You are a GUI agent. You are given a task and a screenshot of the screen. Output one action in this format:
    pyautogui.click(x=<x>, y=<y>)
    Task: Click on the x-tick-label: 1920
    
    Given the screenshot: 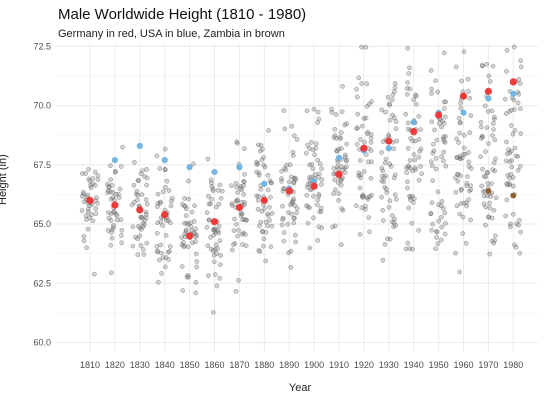 What is the action you would take?
    pyautogui.click(x=364, y=365)
    